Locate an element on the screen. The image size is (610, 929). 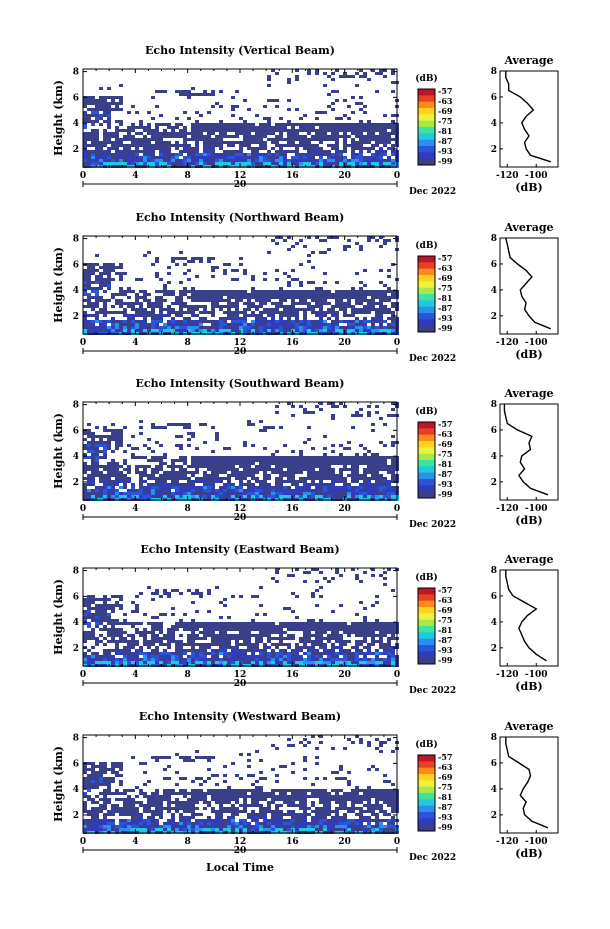
profile-y-tick-label: 8 is located at coordinates (494, 72).